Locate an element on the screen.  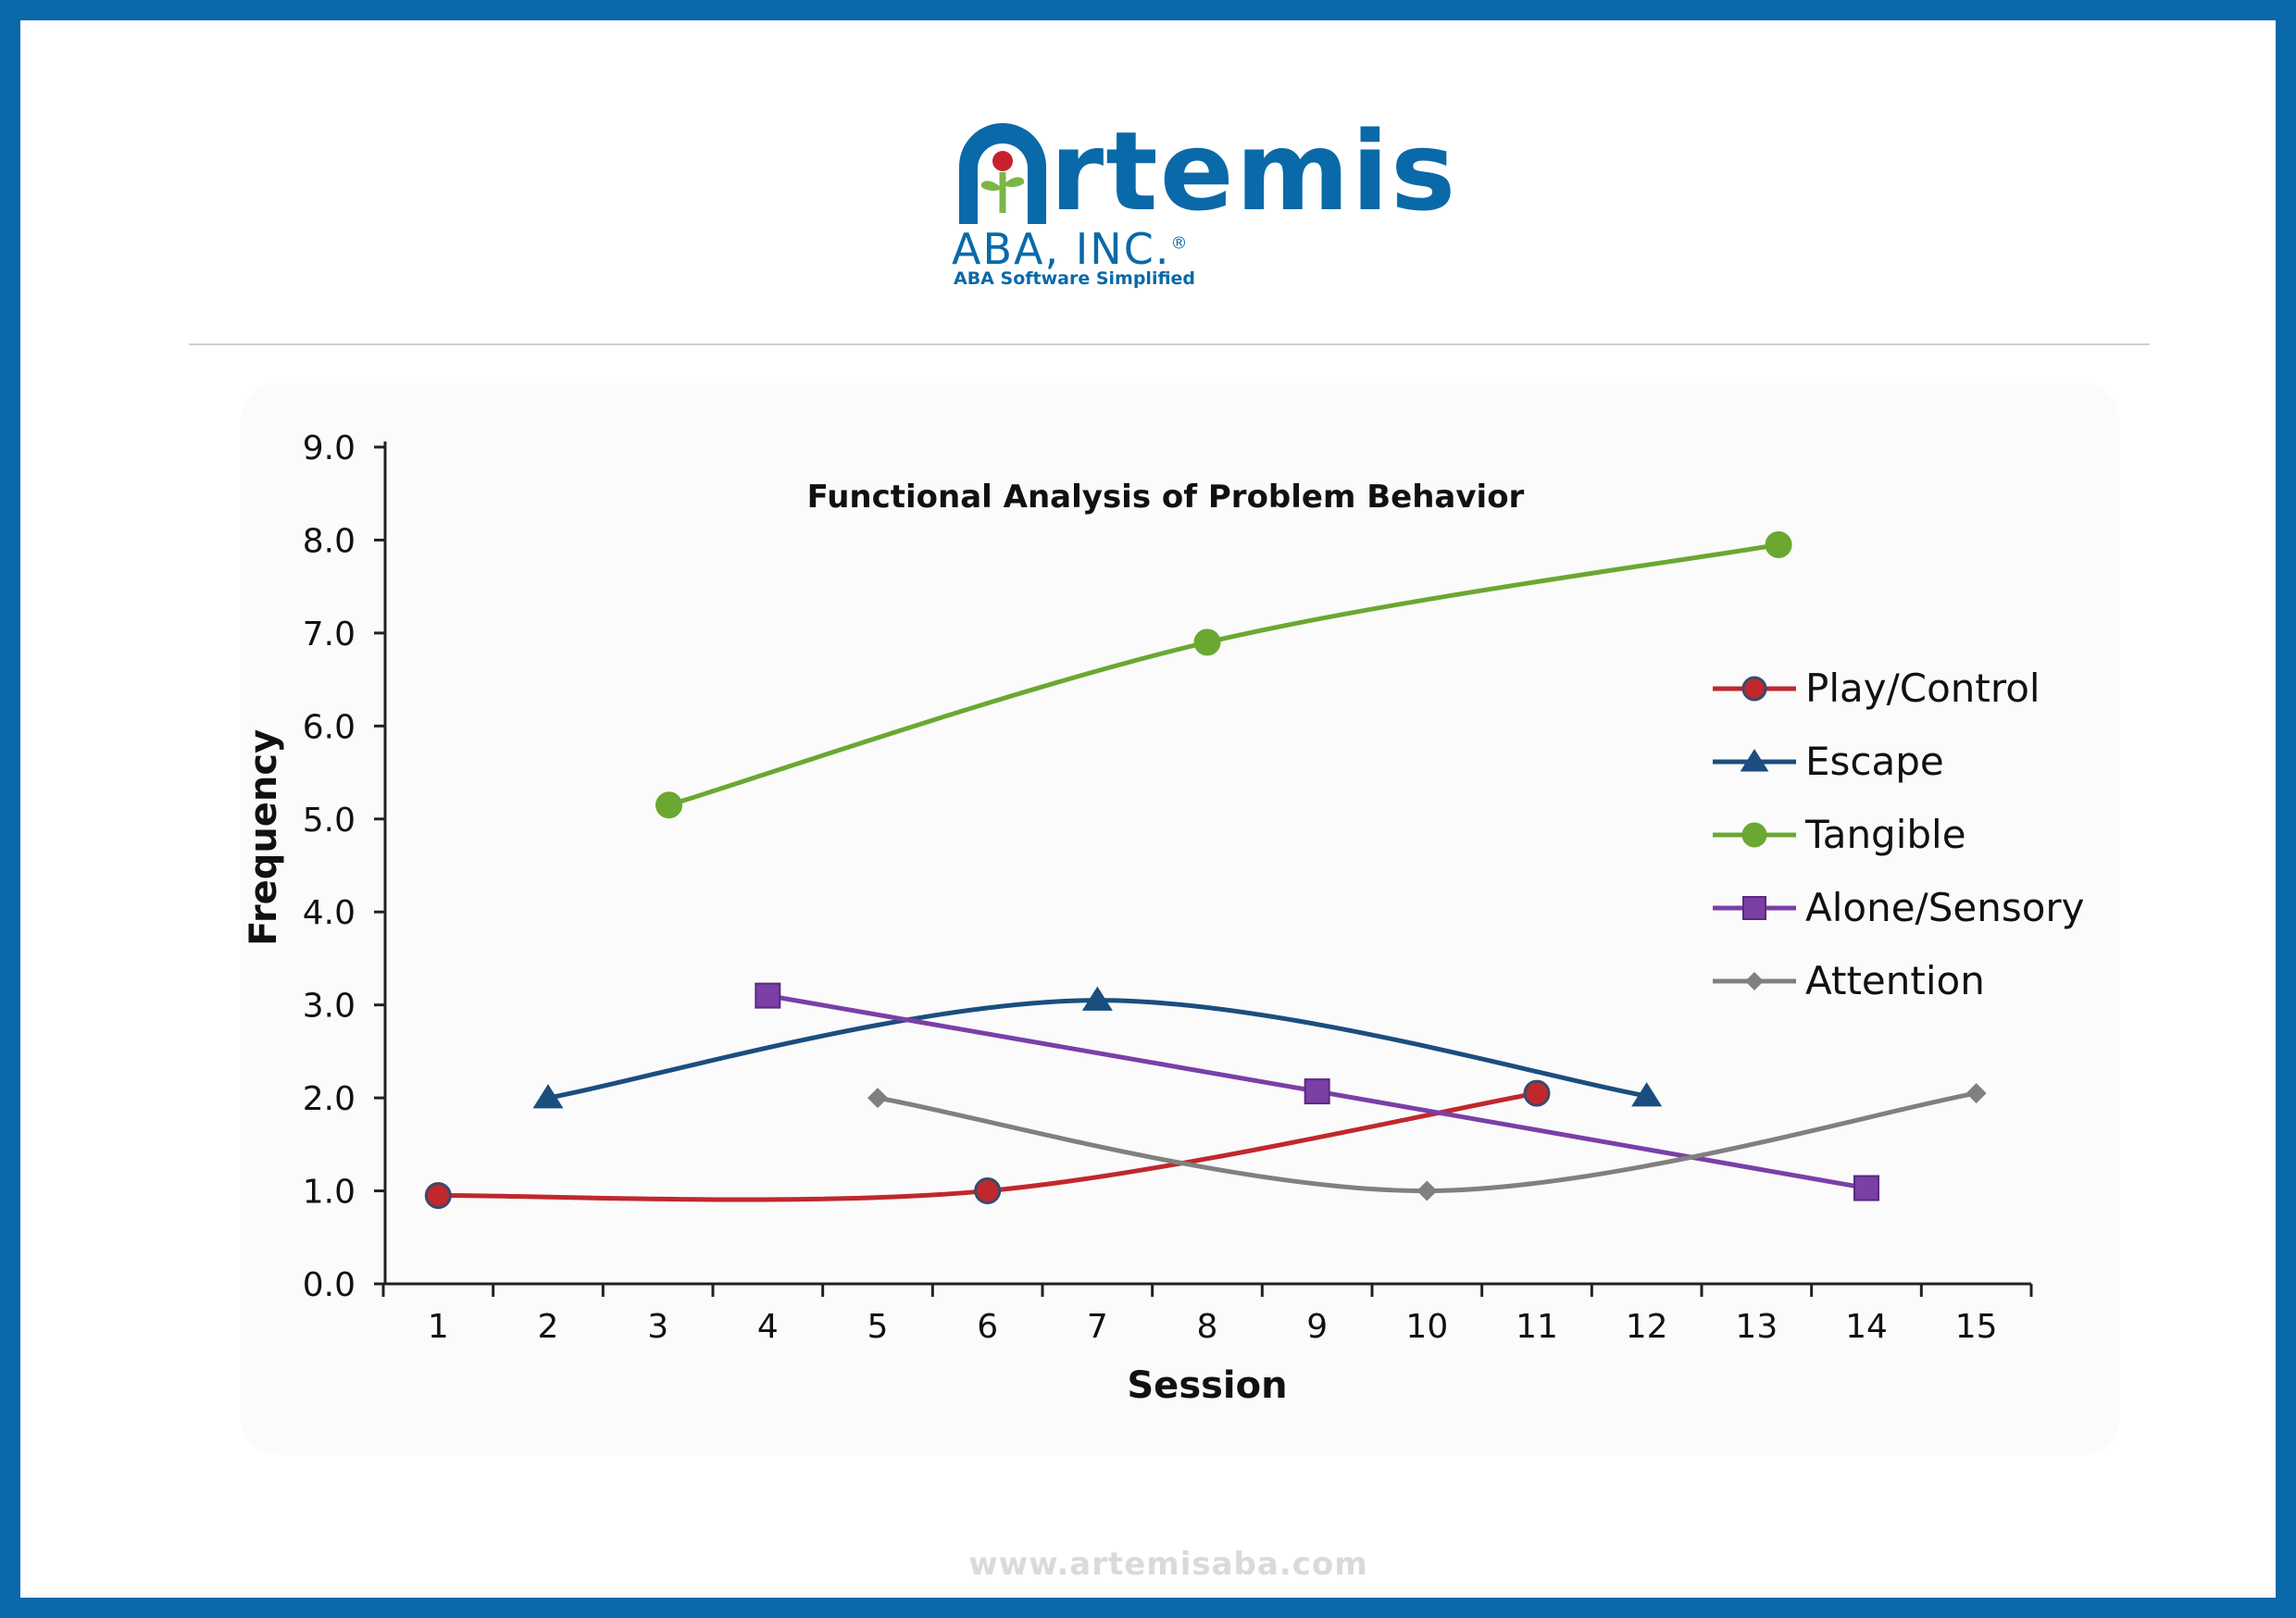
series-line-escape is located at coordinates (1097, 1049).